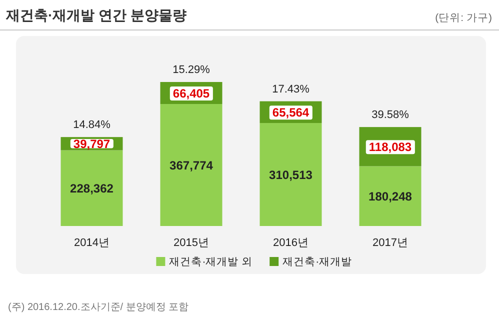 This screenshot has width=499, height=336. I want to click on x-tick-label: 2017년, so click(390, 243).